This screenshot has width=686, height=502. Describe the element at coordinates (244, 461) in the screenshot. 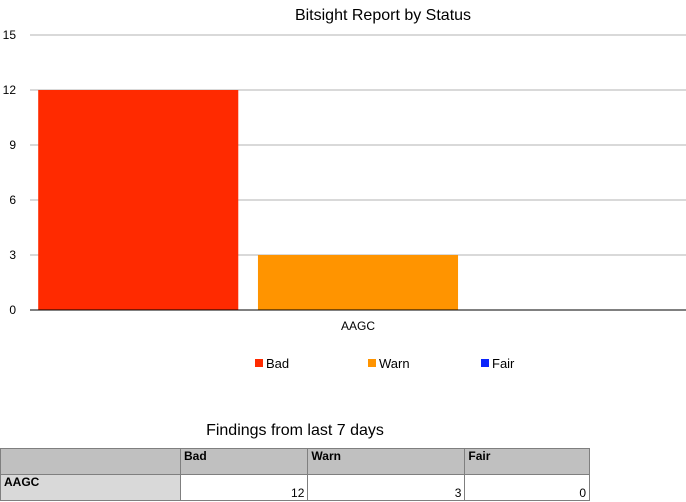

I see `column-header-bad: Bad` at that location.